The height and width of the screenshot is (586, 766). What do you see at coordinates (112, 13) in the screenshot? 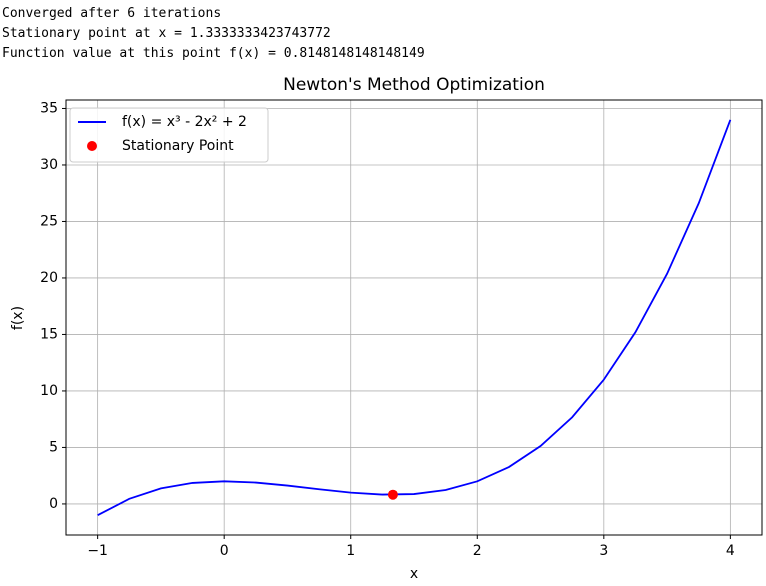
I see `output-line: Converged after 6 iterations` at bounding box center [112, 13].